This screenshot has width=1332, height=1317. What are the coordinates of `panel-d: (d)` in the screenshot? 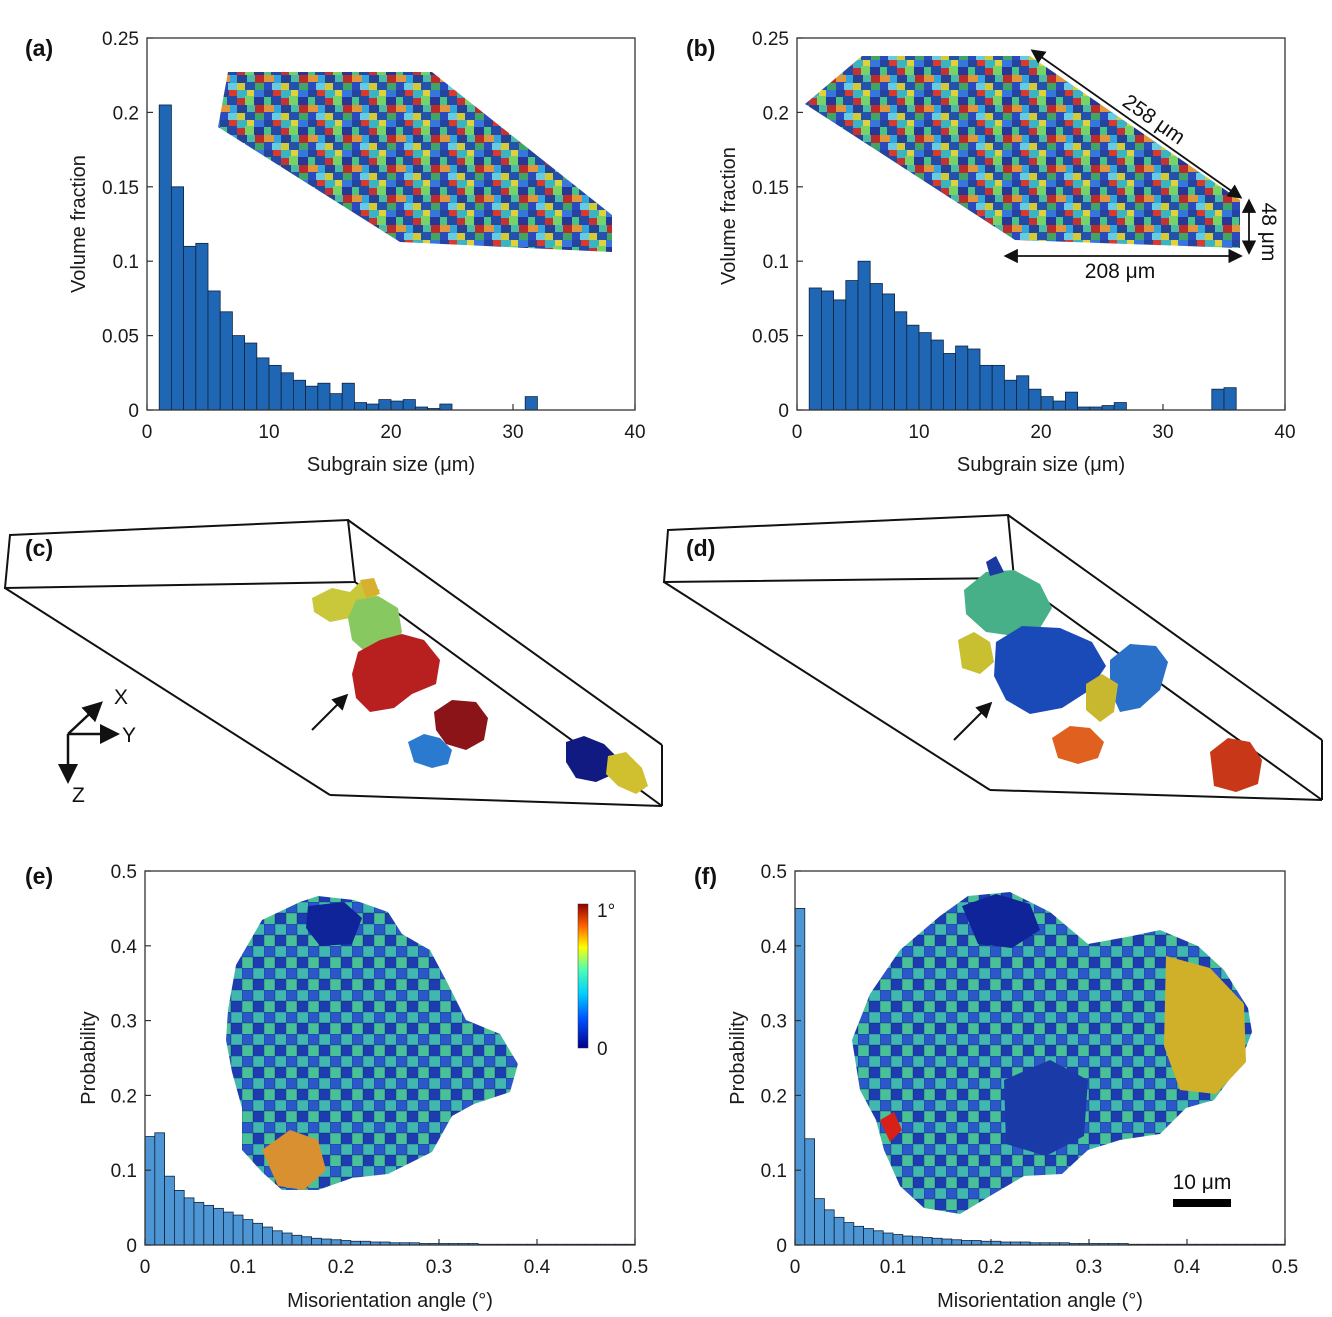 It's located at (992, 657).